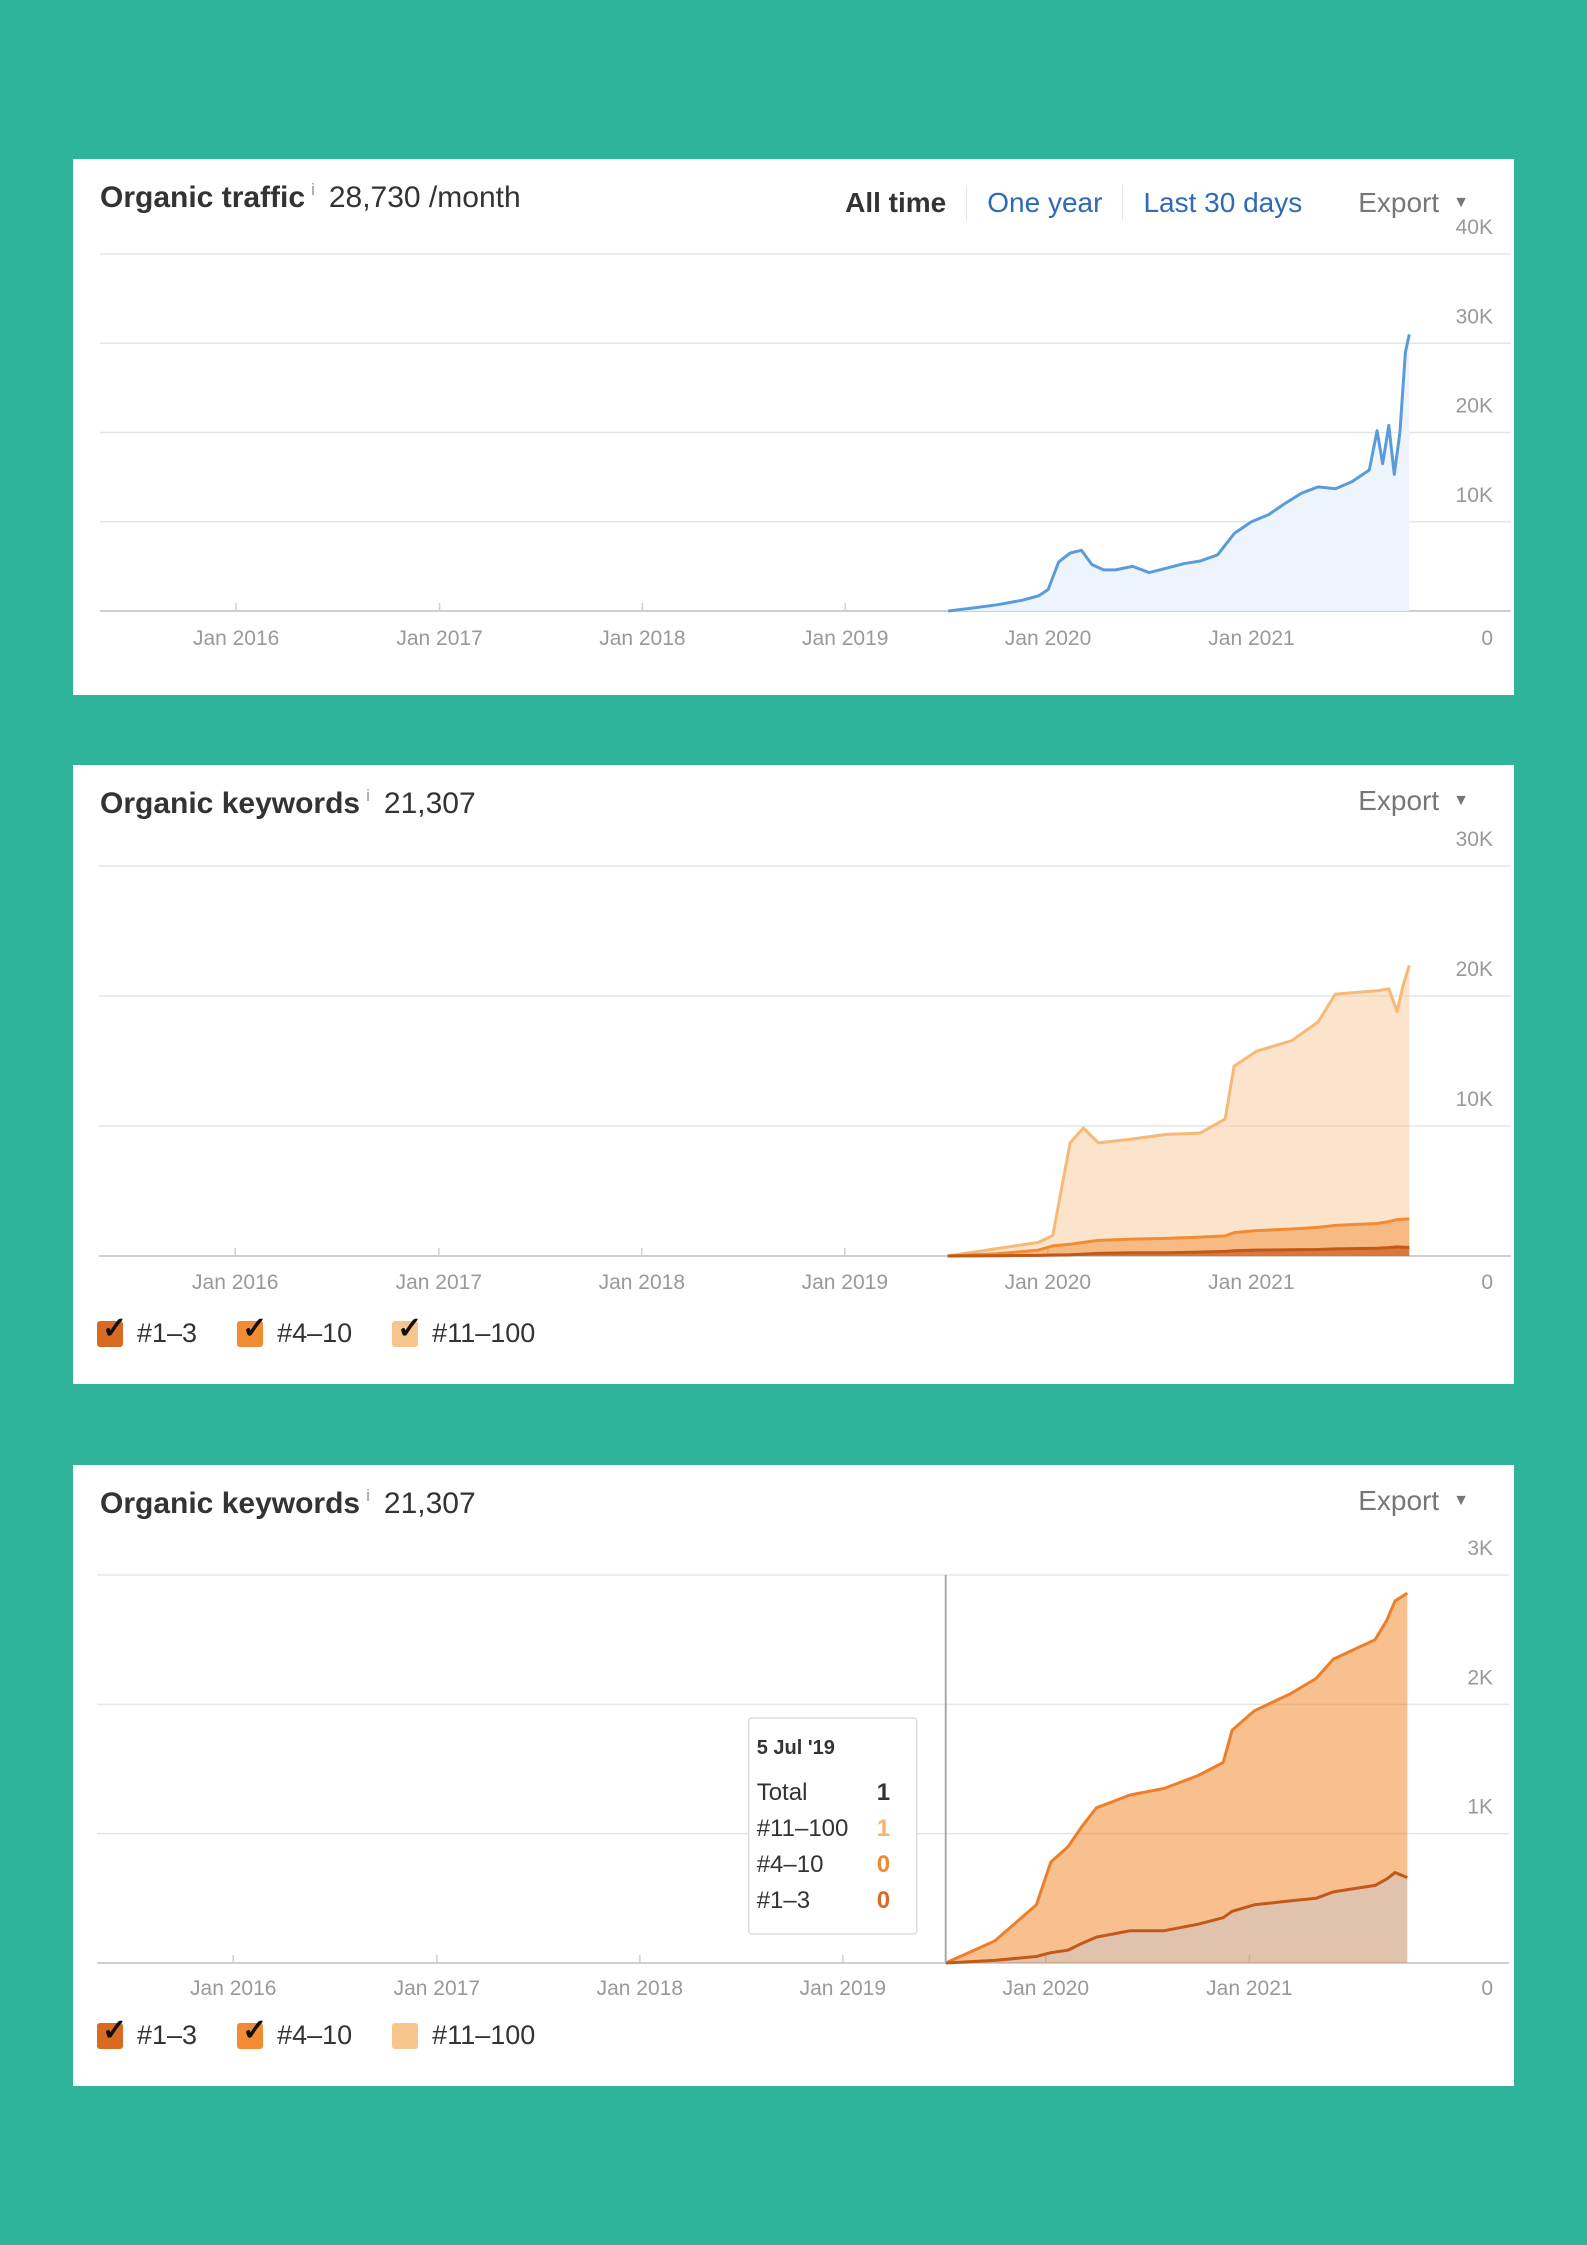 This screenshot has height=2245, width=1587. Describe the element at coordinates (790, 1864) in the screenshot. I see `tooltip-label: #4–10` at that location.